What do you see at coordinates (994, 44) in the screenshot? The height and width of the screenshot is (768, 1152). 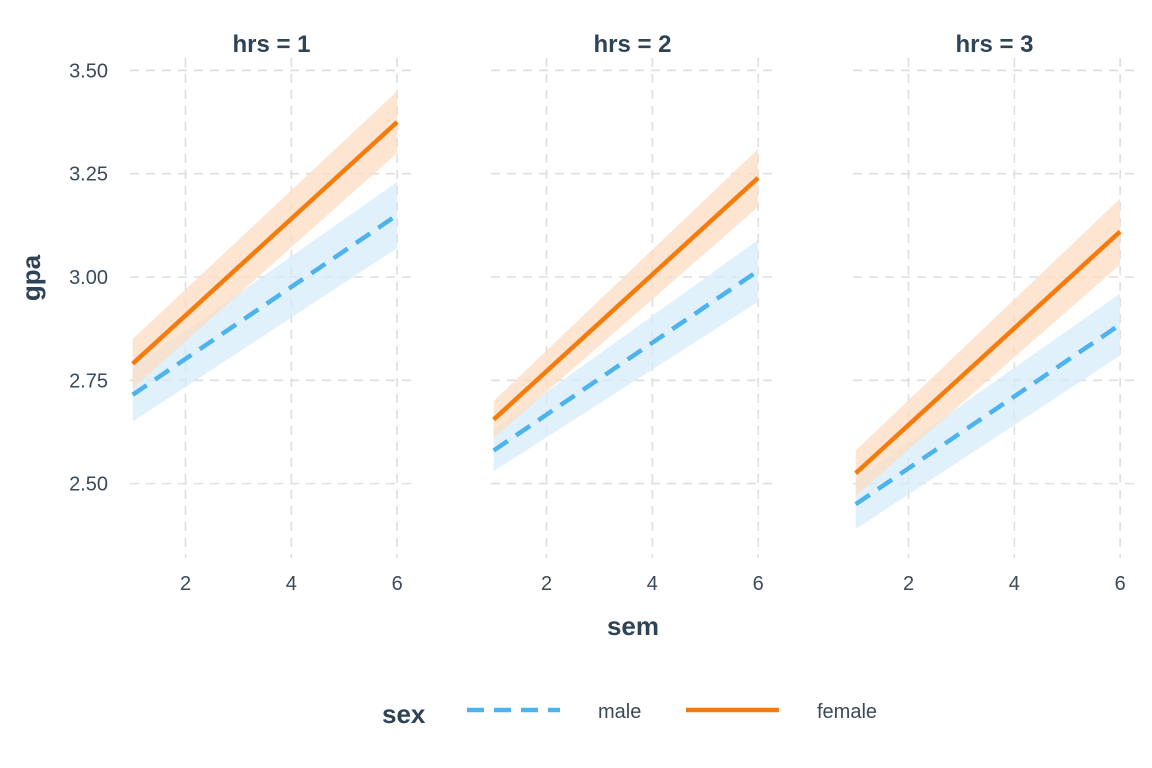 I see `facet-strip-label: hrs = 3` at bounding box center [994, 44].